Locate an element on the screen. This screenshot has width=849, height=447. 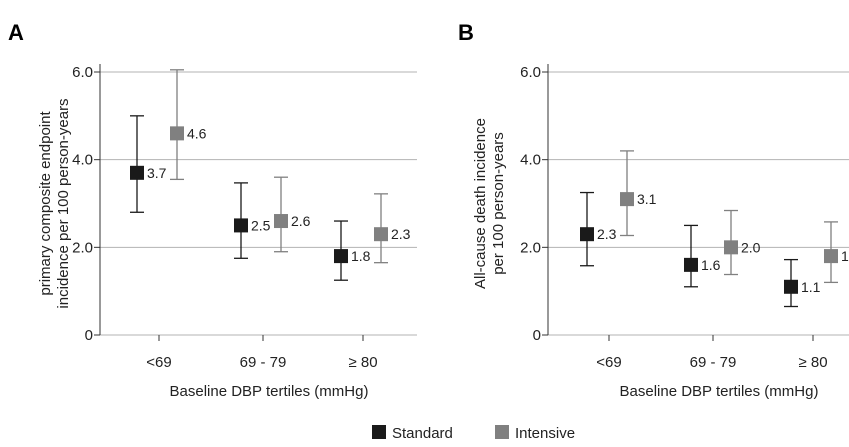
data-label: 4.6 is located at coordinates (197, 133).